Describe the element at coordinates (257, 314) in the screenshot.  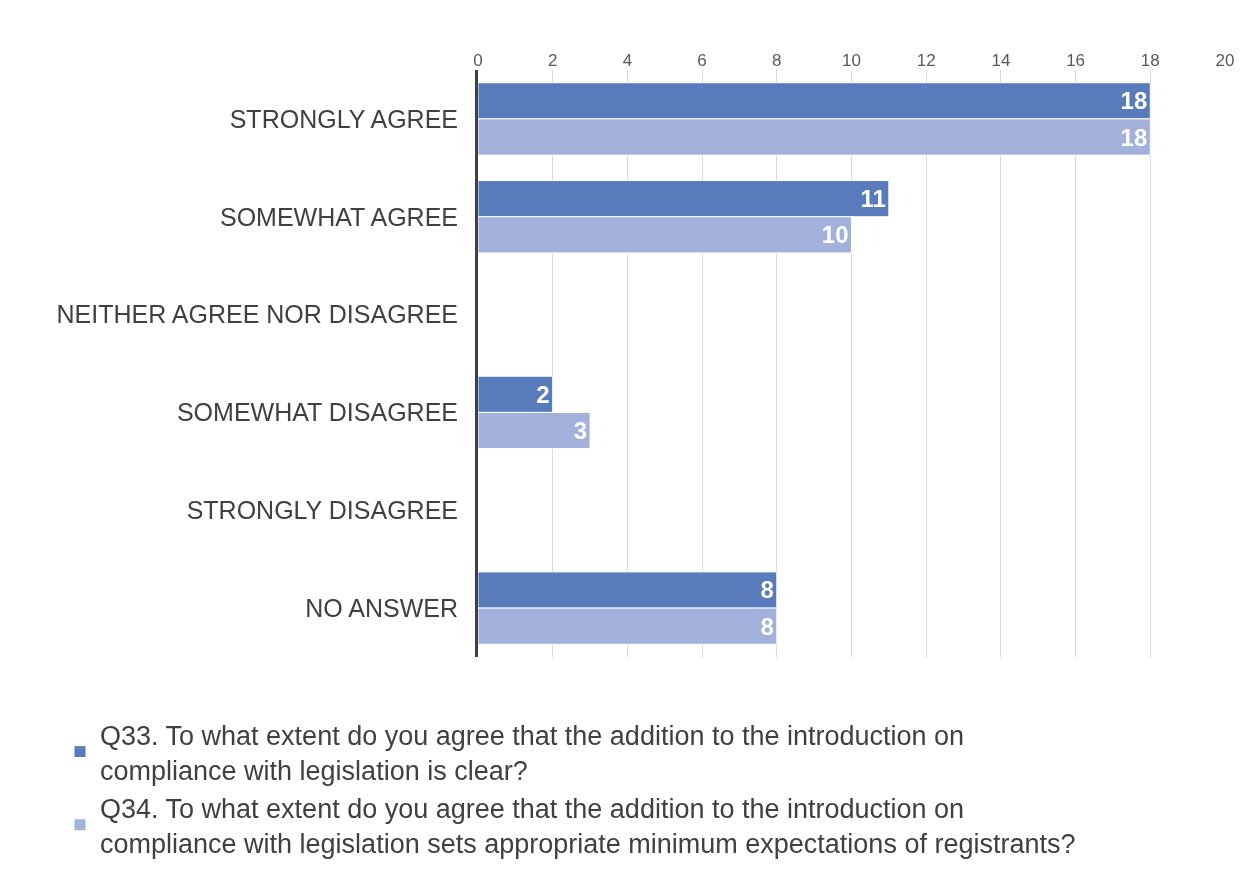
I see `y-tick-label: NEITHER AGREE NOR DISAGREE` at that location.